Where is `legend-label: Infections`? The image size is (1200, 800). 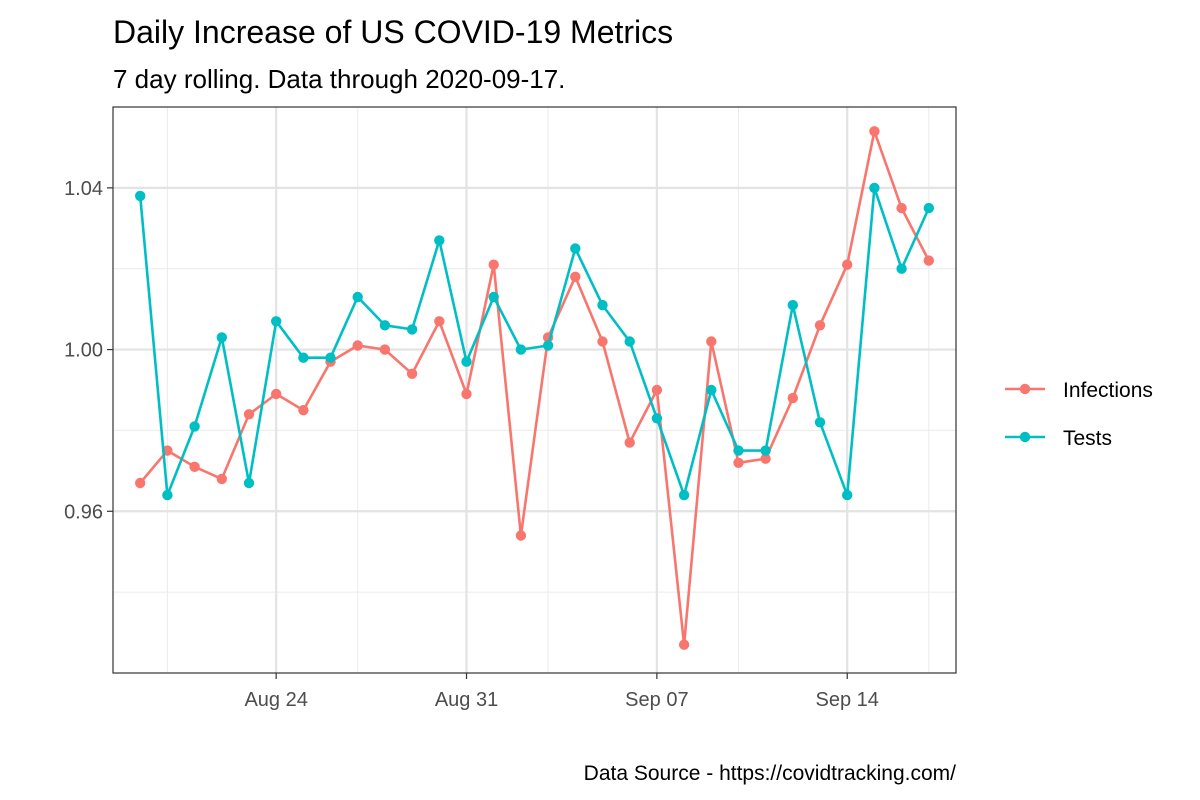 legend-label: Infections is located at coordinates (1108, 390).